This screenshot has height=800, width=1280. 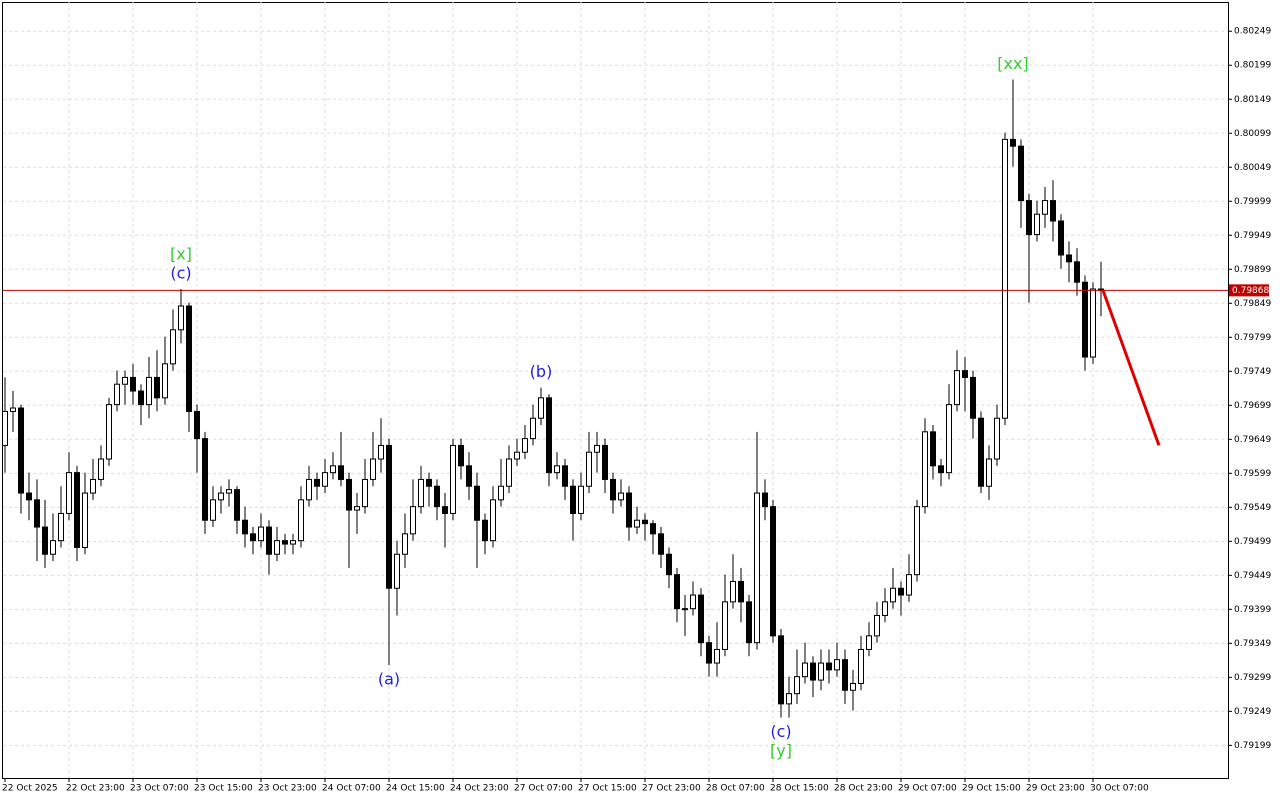 I want to click on x-tick-label: 23 Oct 23:00, so click(x=287, y=789).